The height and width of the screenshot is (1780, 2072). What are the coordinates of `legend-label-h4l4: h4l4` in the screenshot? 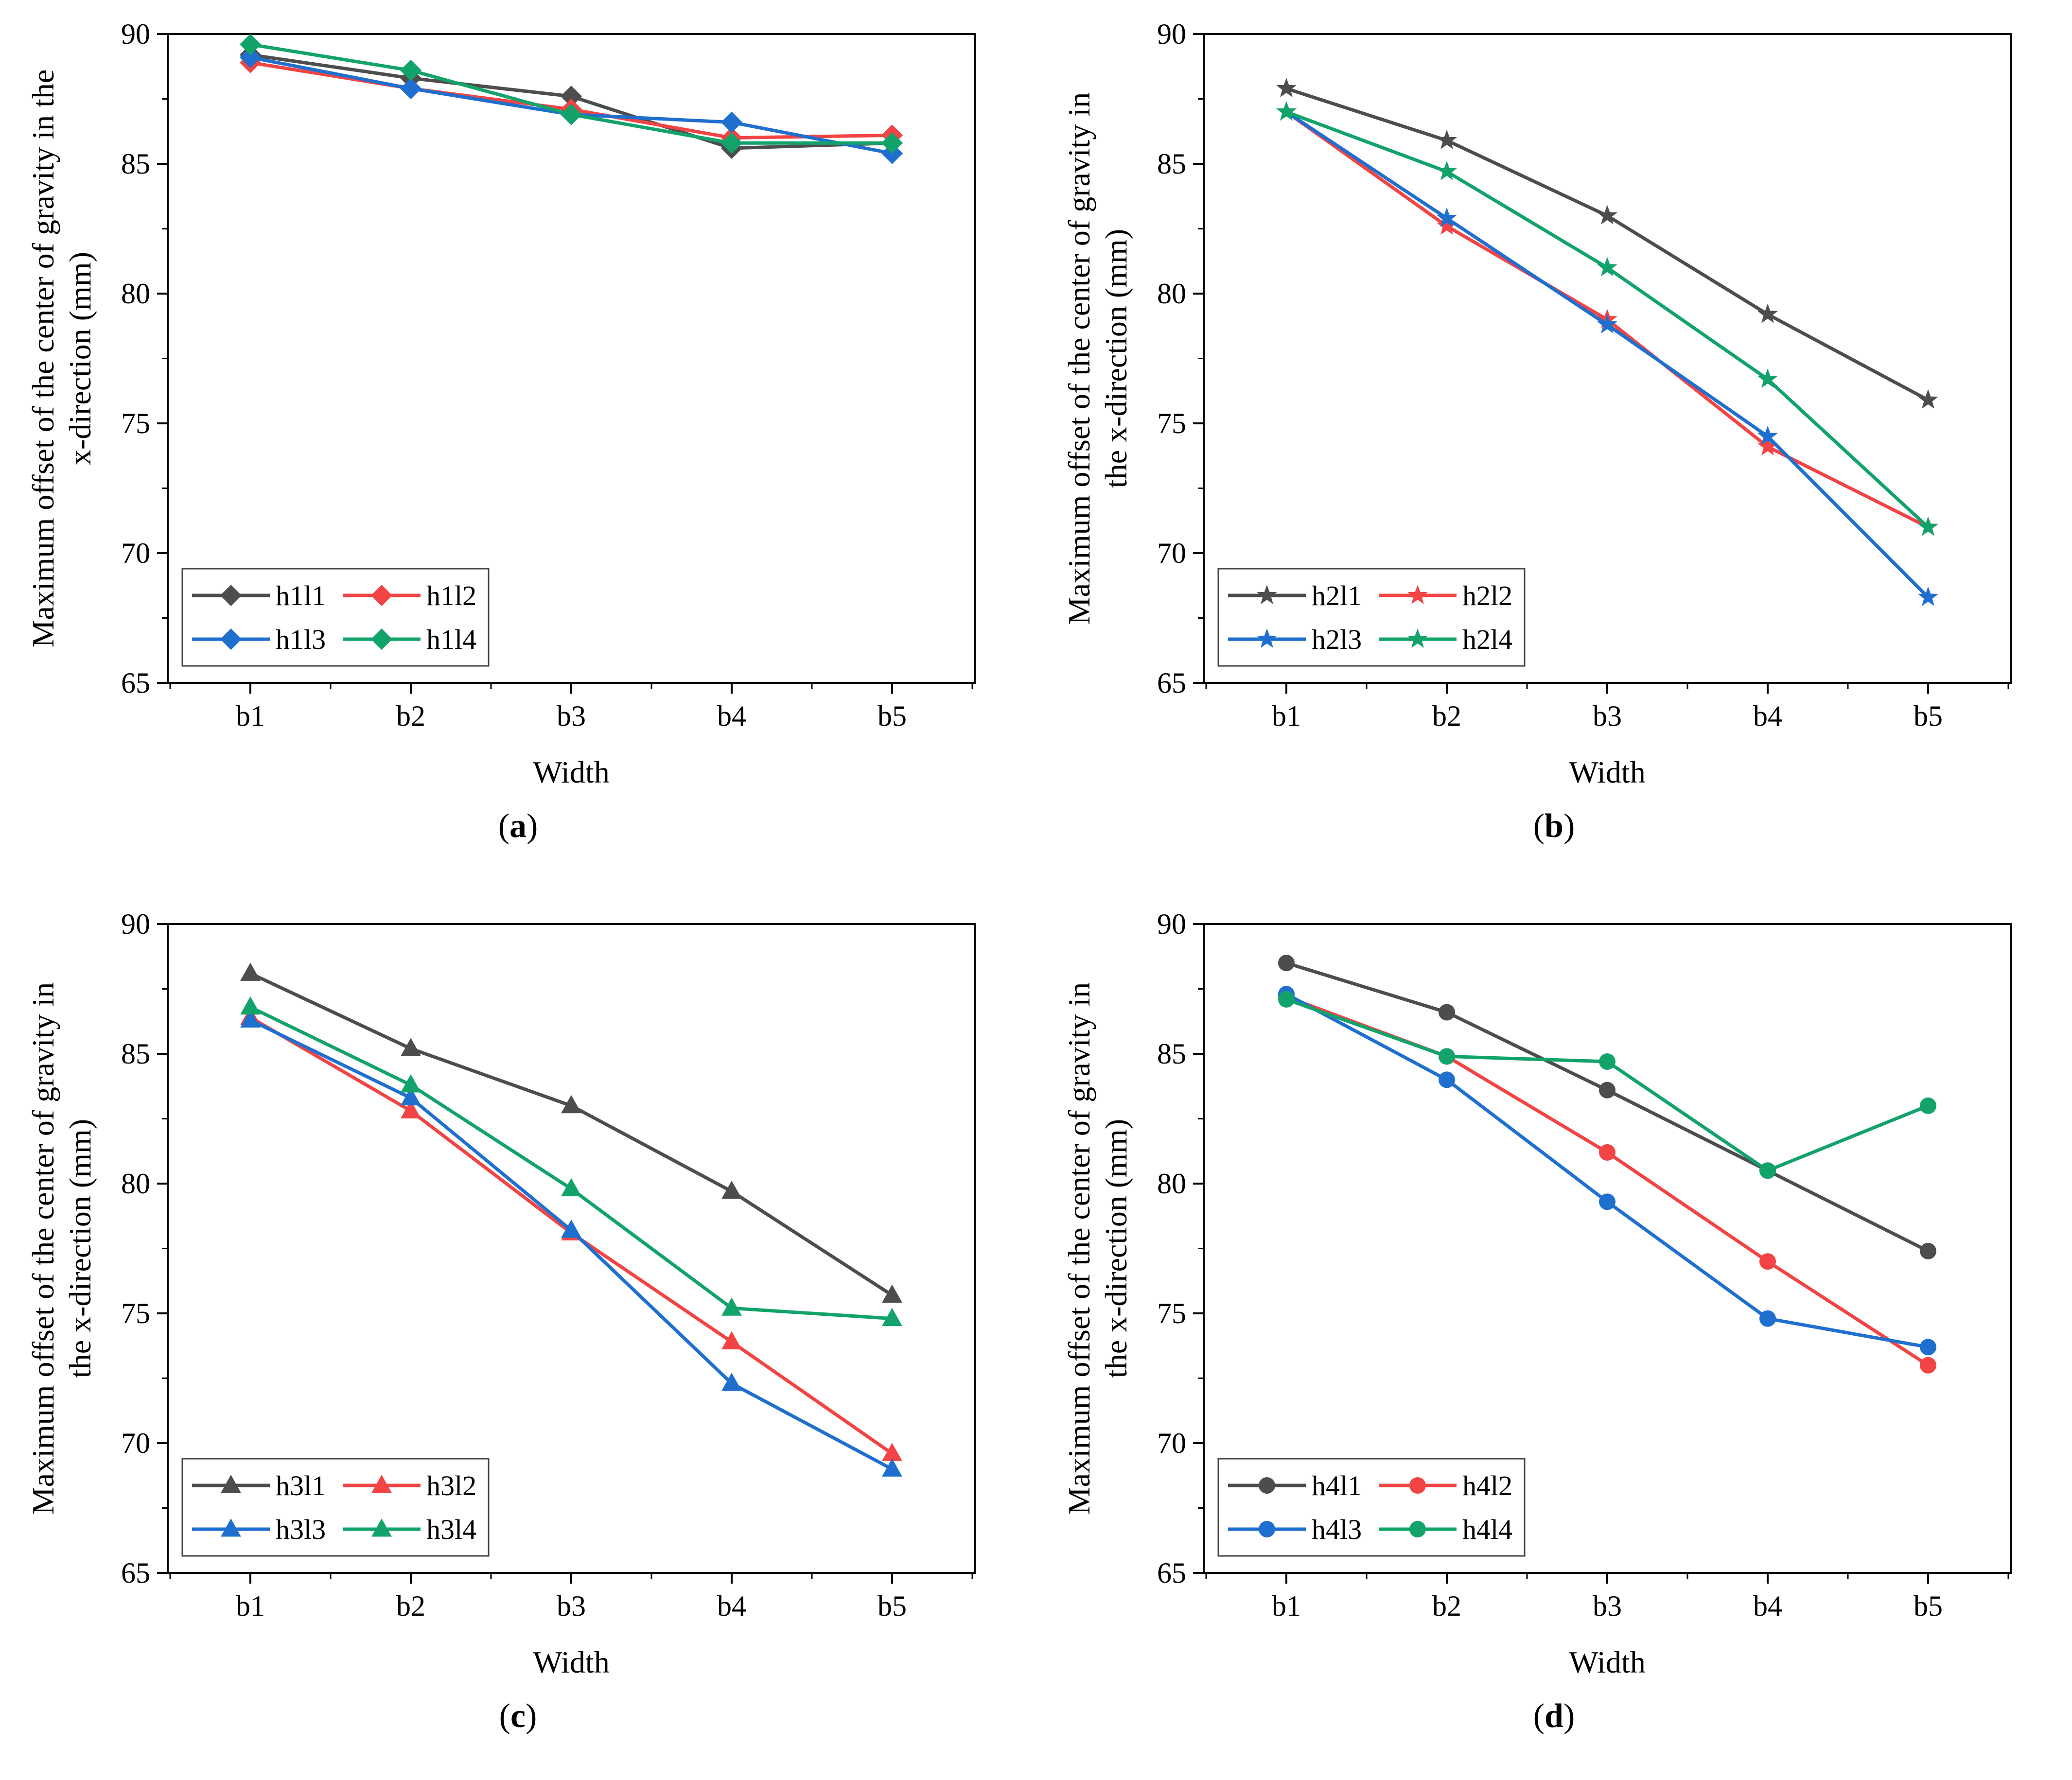 It's located at (1487, 1529).